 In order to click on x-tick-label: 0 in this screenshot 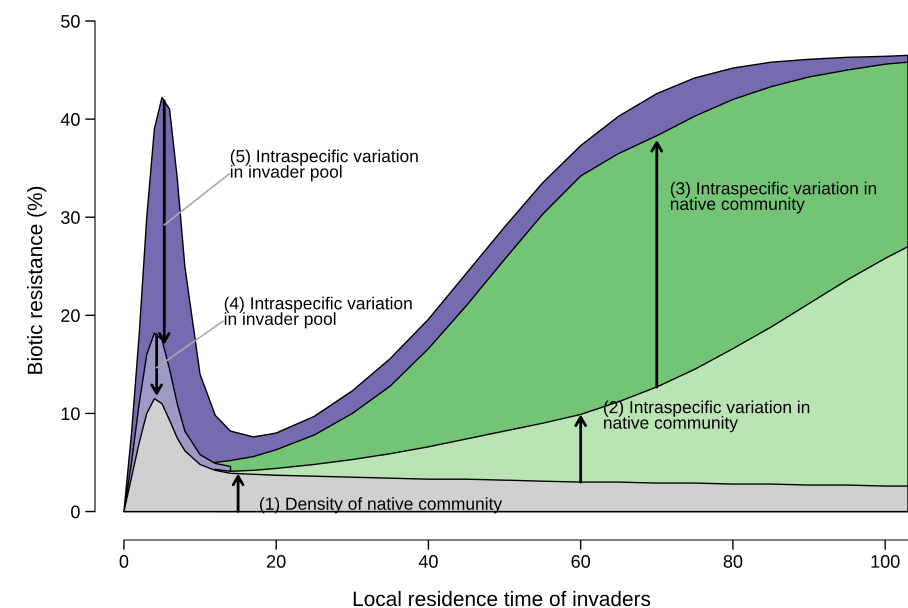, I will do `click(124, 561)`.